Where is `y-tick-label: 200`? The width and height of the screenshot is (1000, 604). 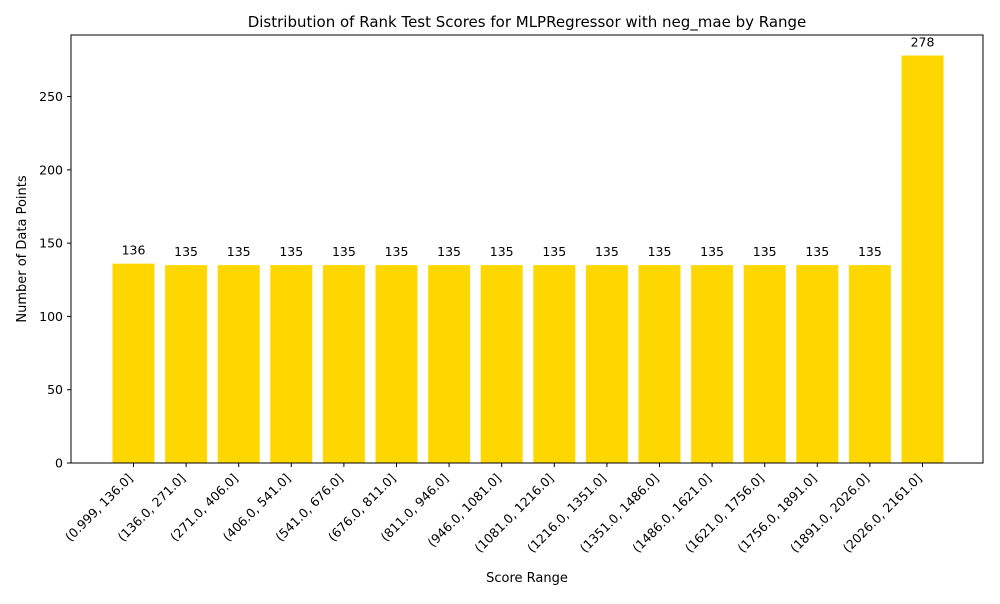 y-tick-label: 200 is located at coordinates (51, 169).